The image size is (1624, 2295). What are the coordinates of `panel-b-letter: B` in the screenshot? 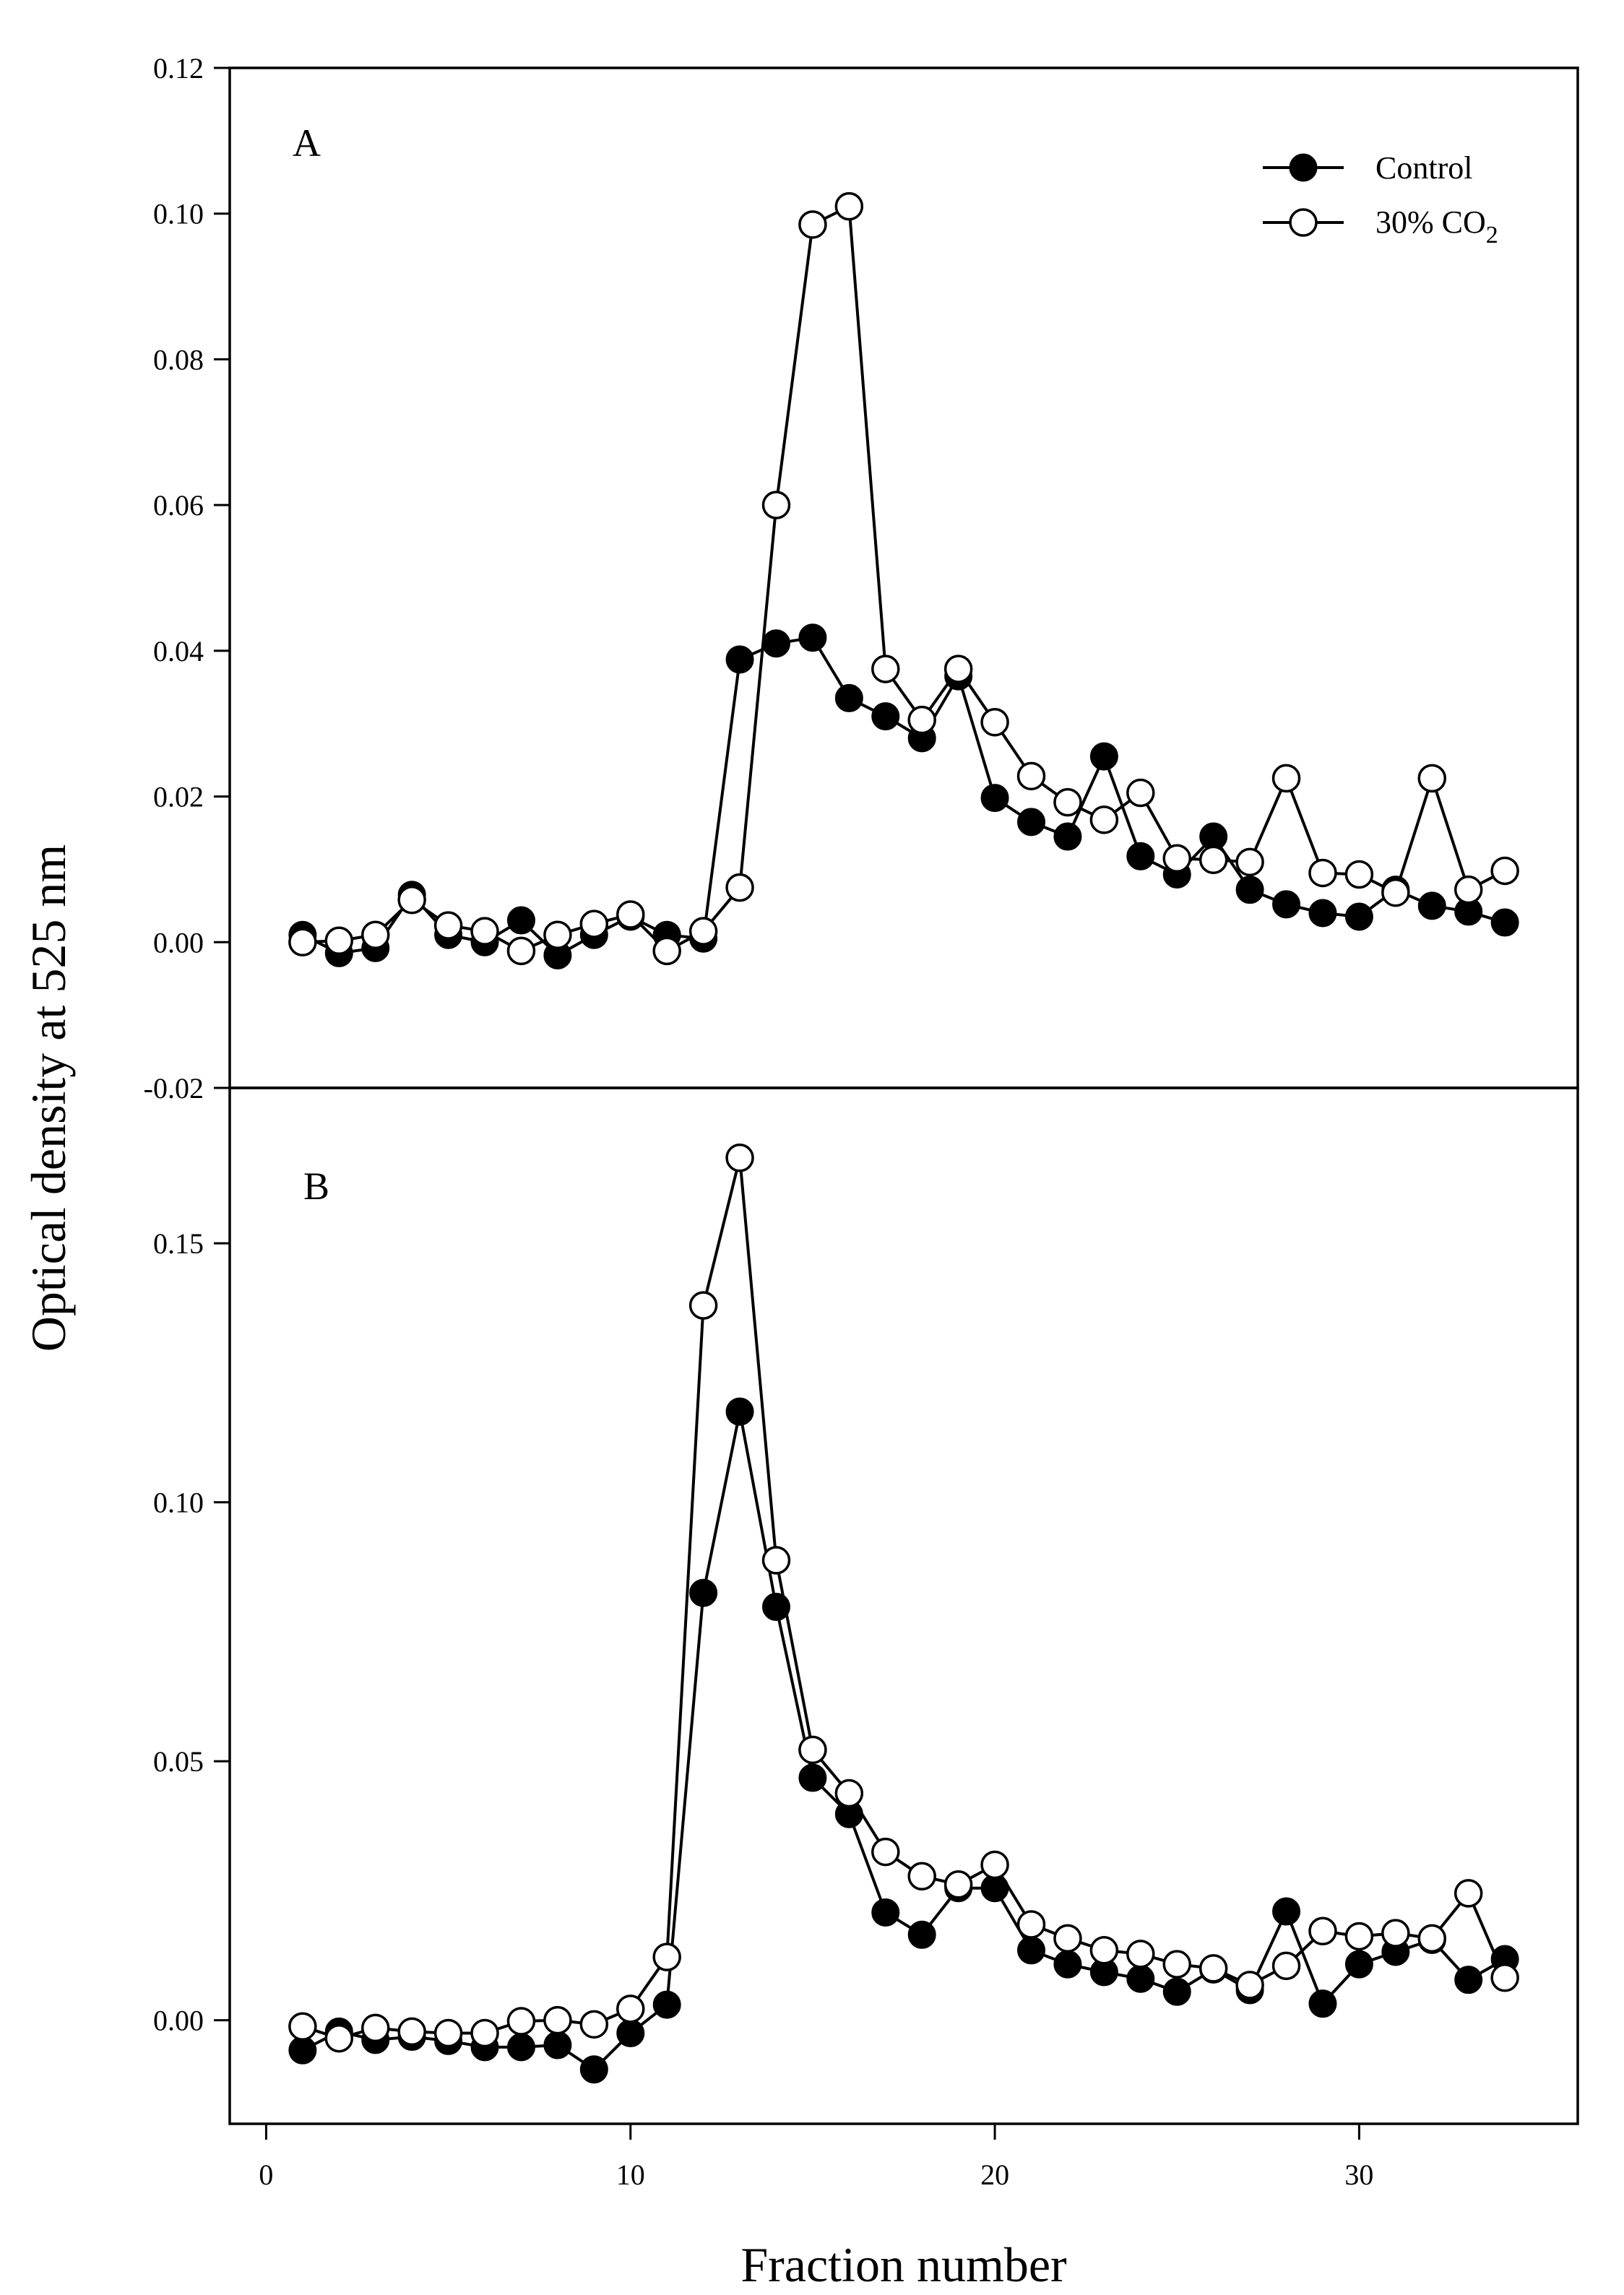 It's located at (316, 1186).